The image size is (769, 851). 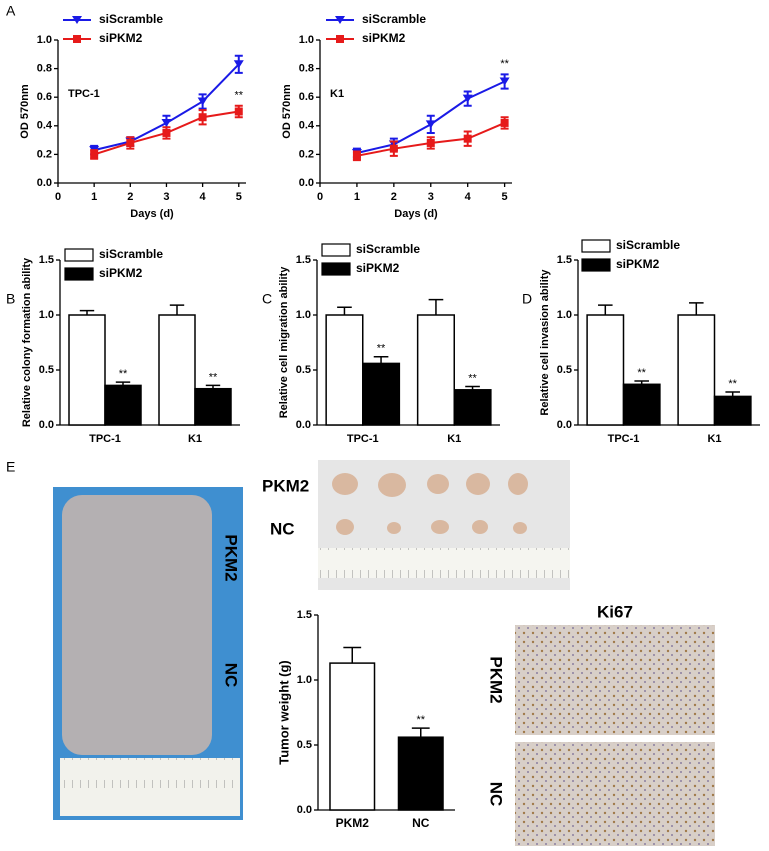 What do you see at coordinates (357, 197) in the screenshot?
I see `x-tick-label: 1` at bounding box center [357, 197].